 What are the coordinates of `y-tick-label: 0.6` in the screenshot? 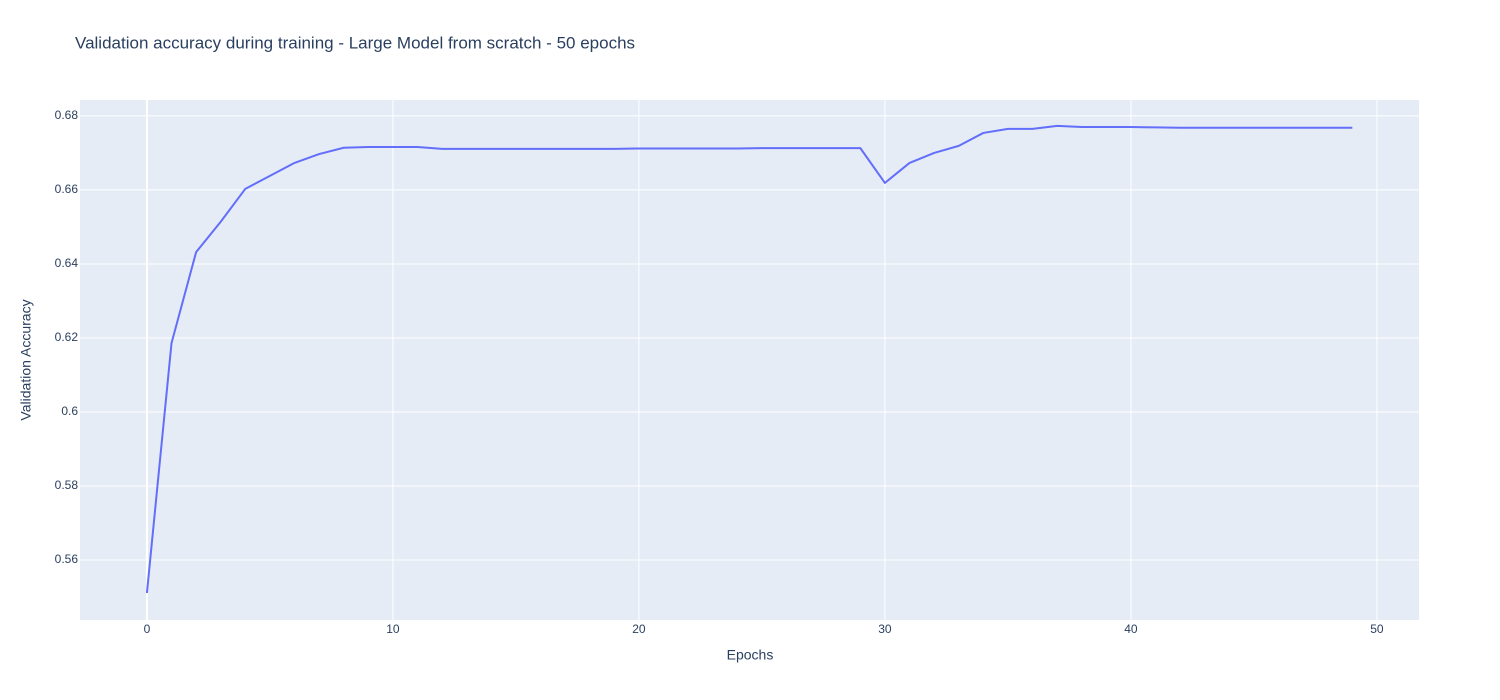 It's located at (69, 411).